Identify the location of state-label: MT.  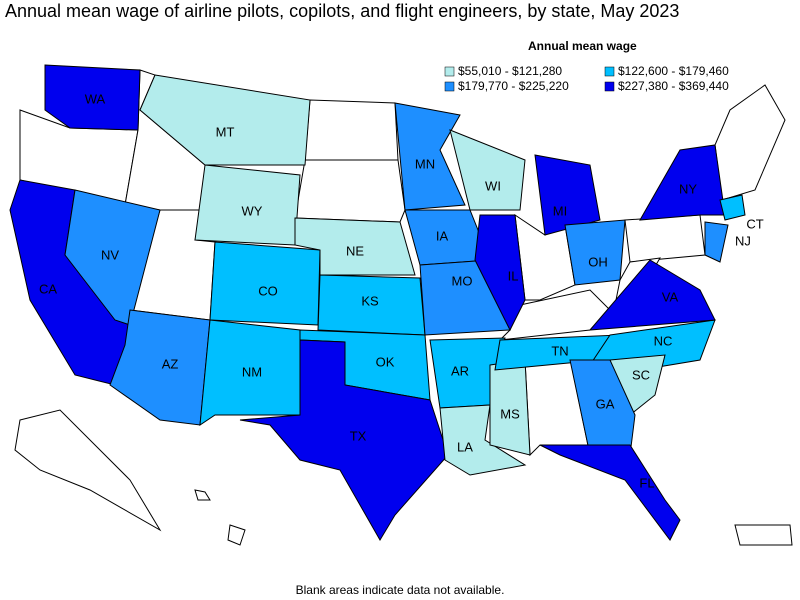
(225, 131).